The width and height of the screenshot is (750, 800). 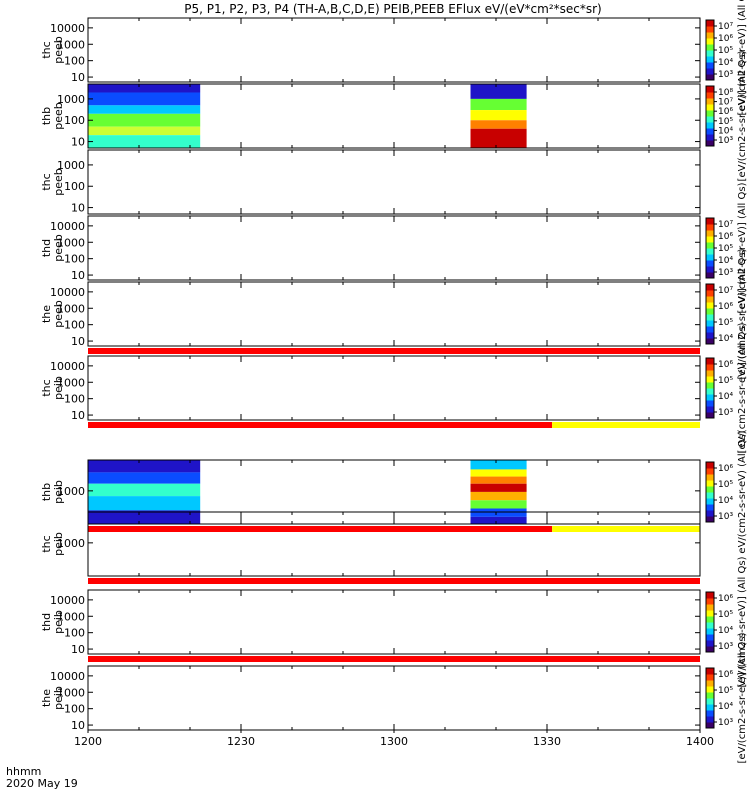 I want to click on date-label: 2020 May 19, so click(x=42, y=783).